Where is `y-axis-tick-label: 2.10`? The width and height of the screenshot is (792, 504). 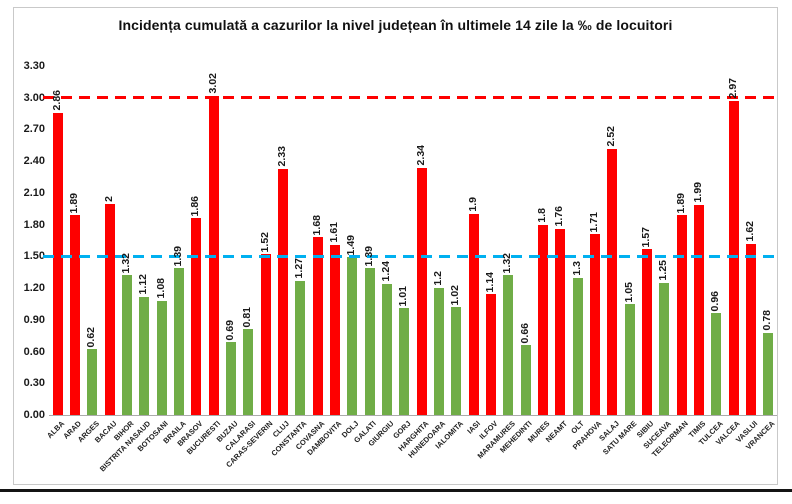
y-axis-tick-label: 2.10 is located at coordinates (34, 192).